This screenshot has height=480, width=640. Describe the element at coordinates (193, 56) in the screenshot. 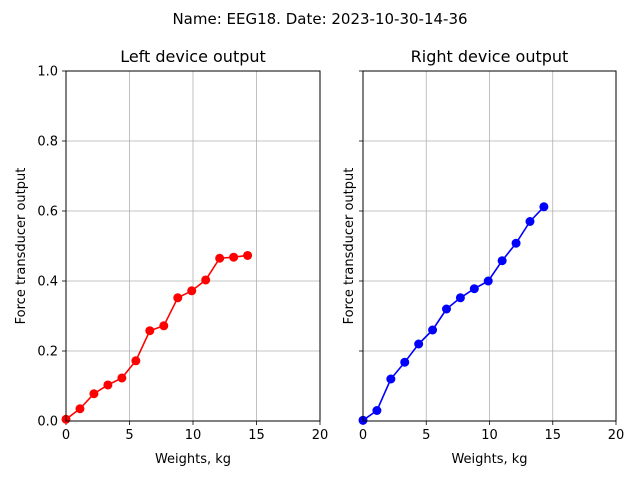

I see `left-chart-title: Left device output` at that location.